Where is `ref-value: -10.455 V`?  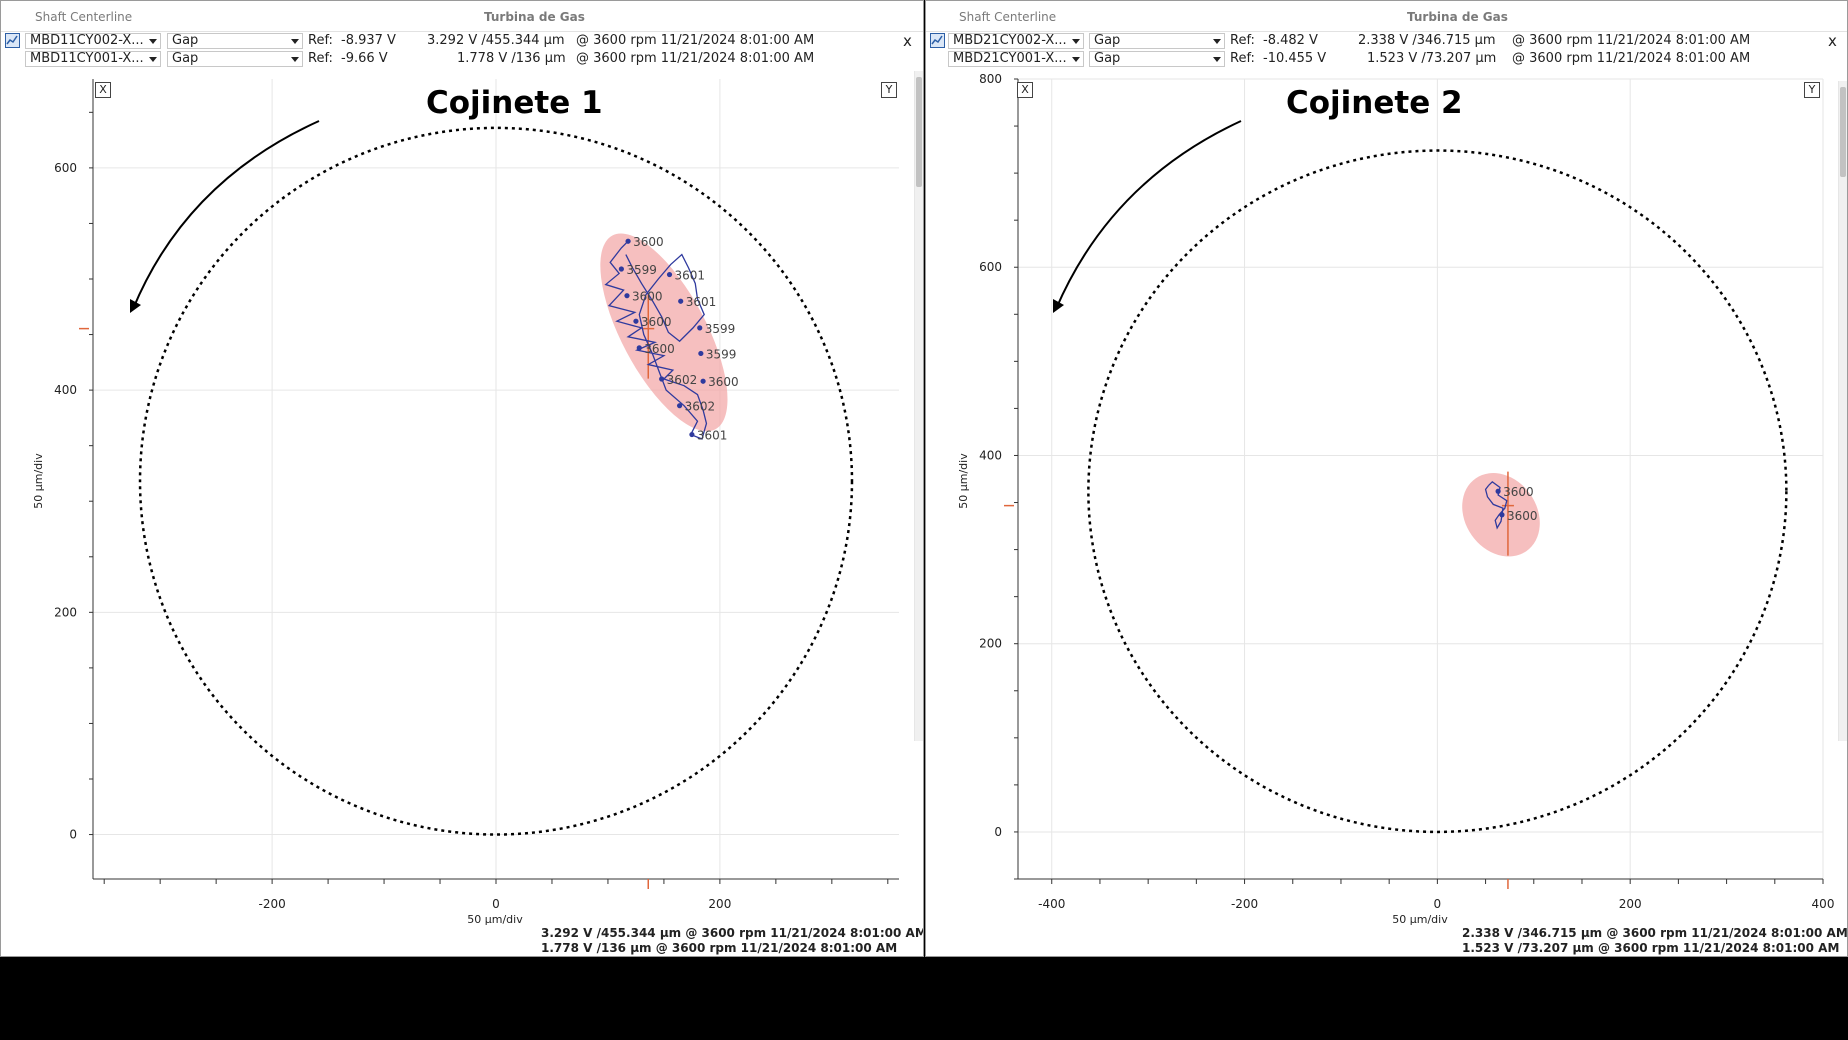 ref-value: -10.455 V is located at coordinates (1295, 58).